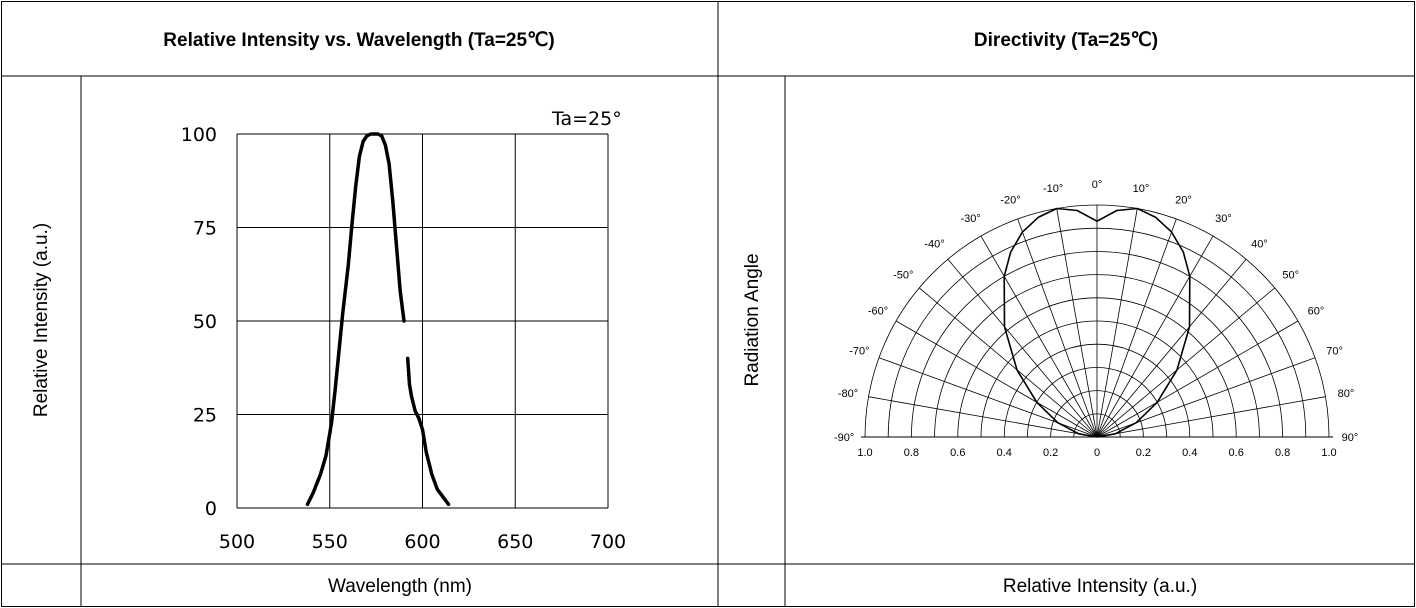 The image size is (1416, 608). What do you see at coordinates (970, 219) in the screenshot?
I see `angle-tick-label: -30°` at bounding box center [970, 219].